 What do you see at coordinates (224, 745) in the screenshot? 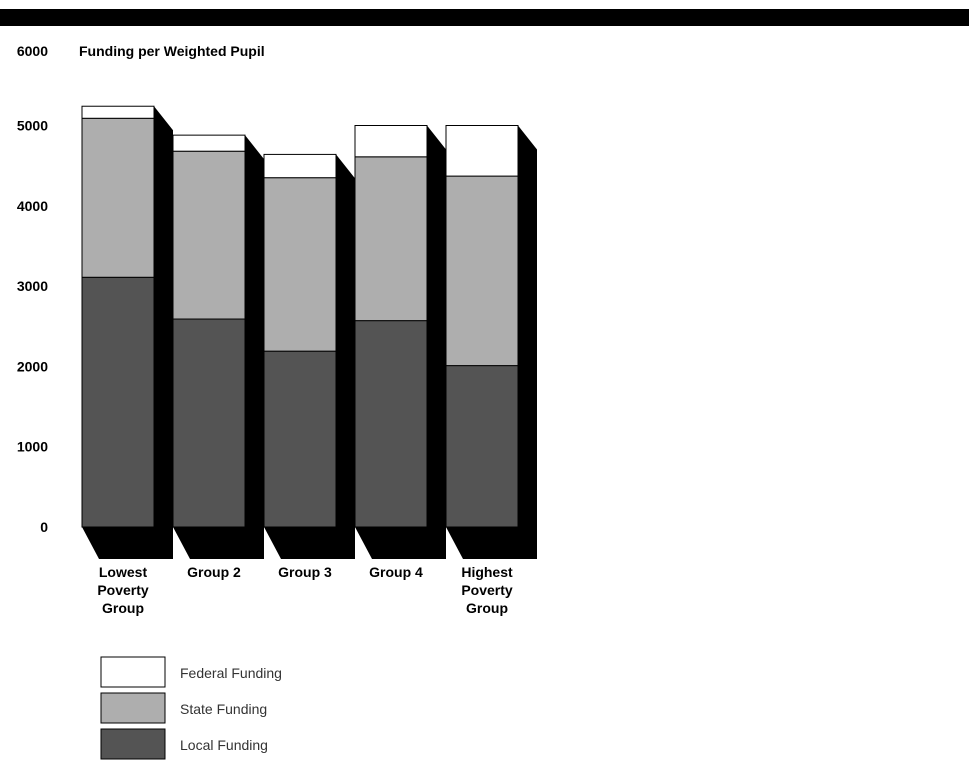
I see `legend-label: Local Funding` at bounding box center [224, 745].